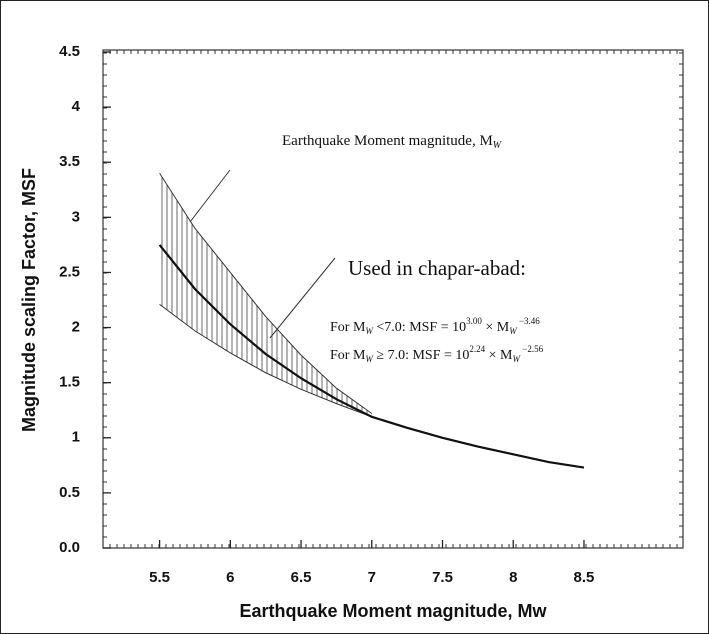  I want to click on y-tick-label: 0.5, so click(69, 492).